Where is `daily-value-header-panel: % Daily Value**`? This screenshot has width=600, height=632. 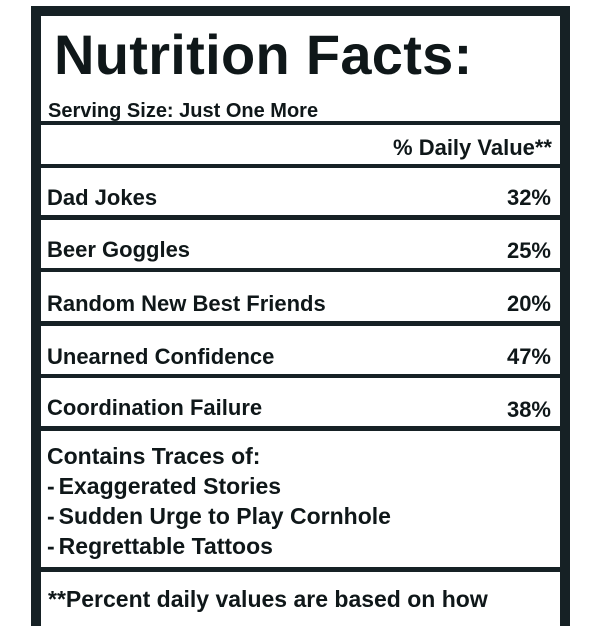 daily-value-header-panel: % Daily Value** is located at coordinates (300, 144).